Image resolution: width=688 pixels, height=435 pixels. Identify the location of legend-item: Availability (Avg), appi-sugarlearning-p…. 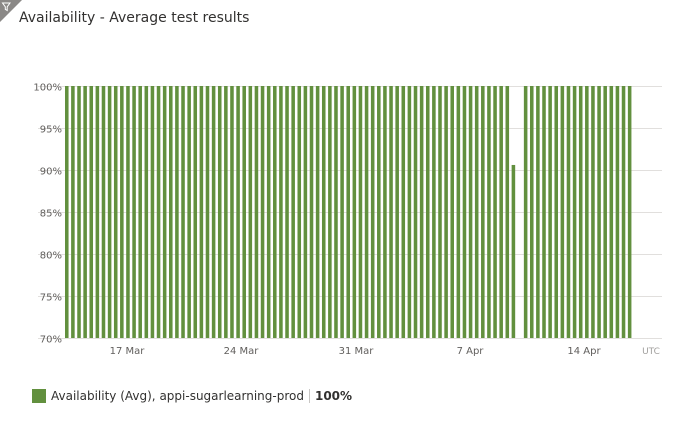
(192, 396).